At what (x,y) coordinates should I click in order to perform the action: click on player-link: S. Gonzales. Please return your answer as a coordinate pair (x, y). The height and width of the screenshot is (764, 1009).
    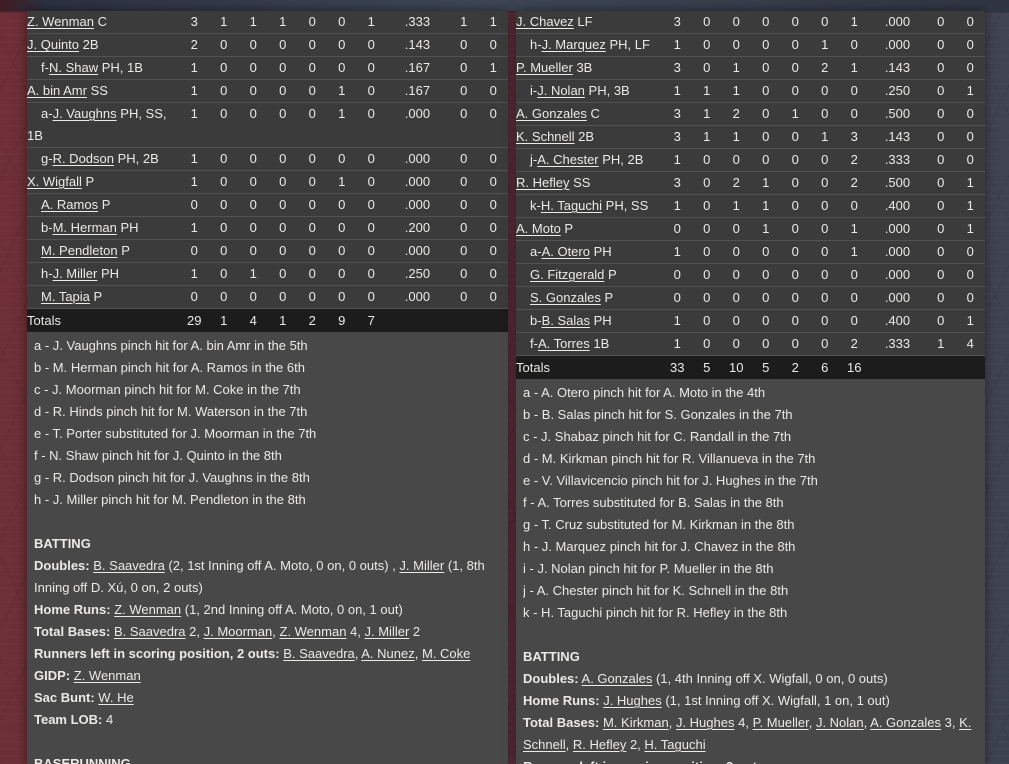
    Looking at the image, I should click on (565, 297).